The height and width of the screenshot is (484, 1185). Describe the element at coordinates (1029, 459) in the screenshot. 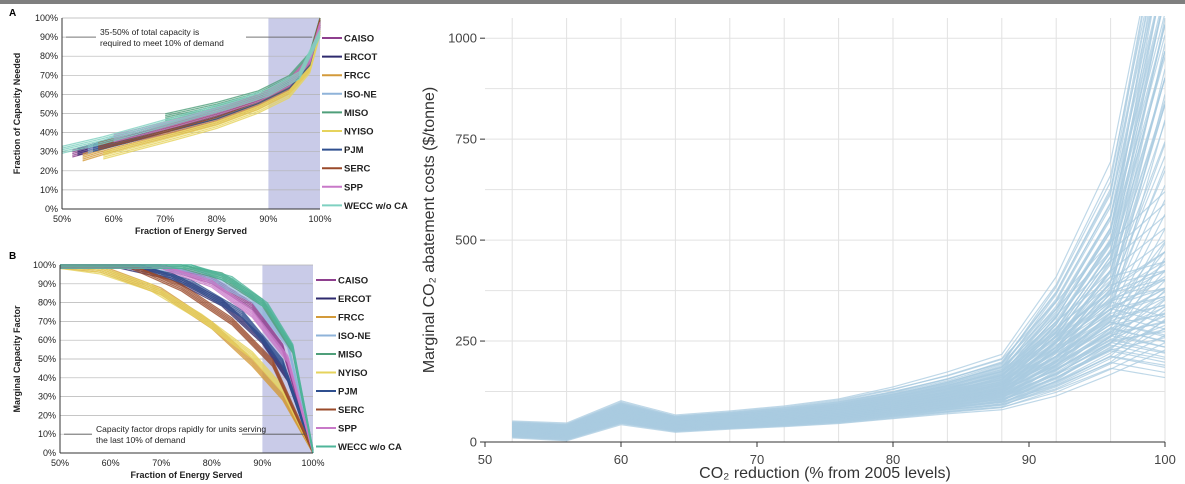

I see `x-tick-c-4: 90` at that location.